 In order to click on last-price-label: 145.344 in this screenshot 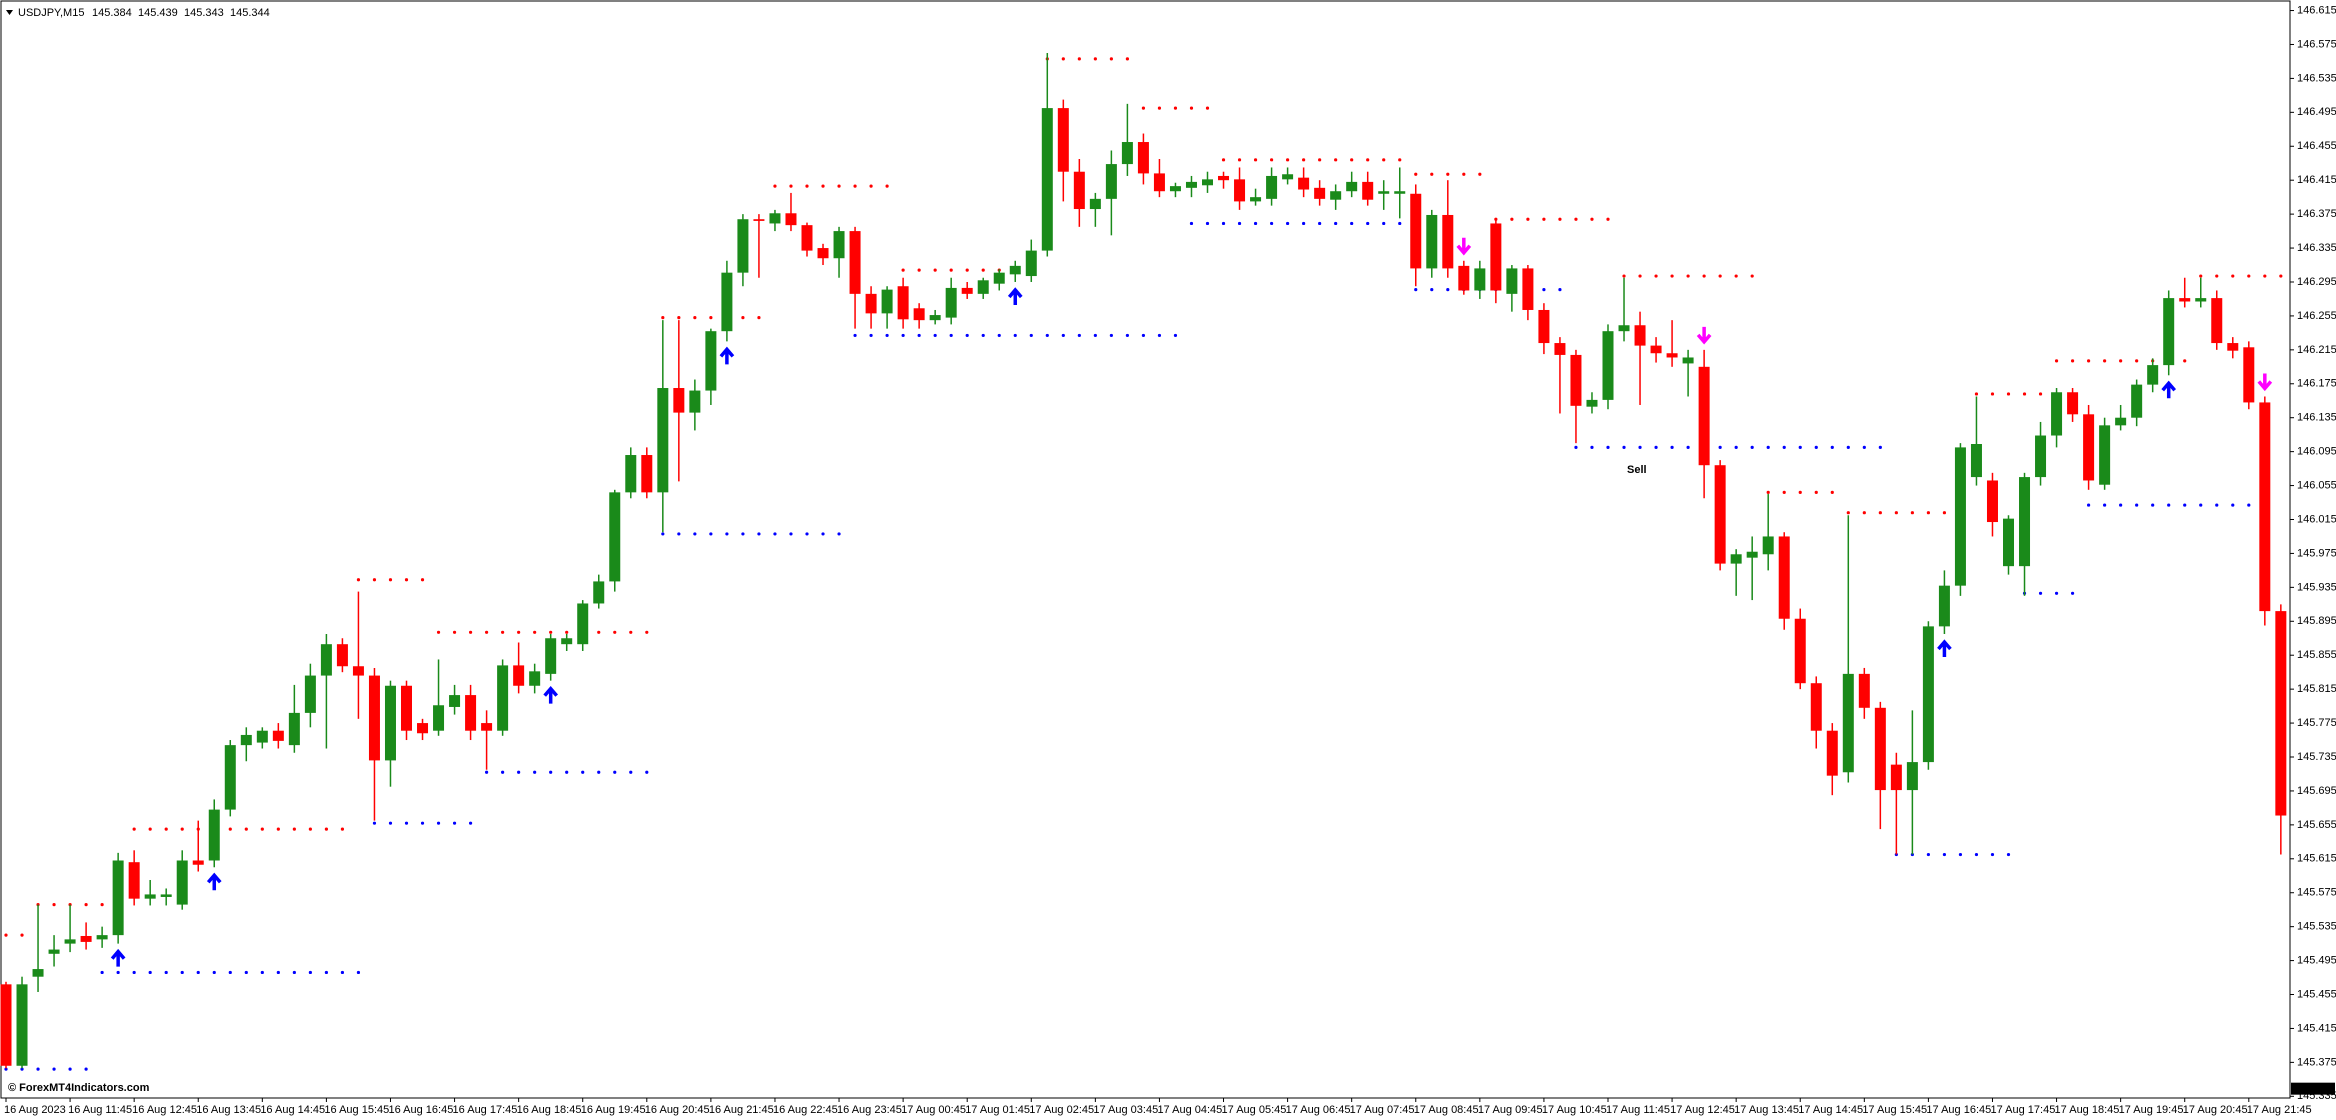, I will do `click(2315, 1089)`.